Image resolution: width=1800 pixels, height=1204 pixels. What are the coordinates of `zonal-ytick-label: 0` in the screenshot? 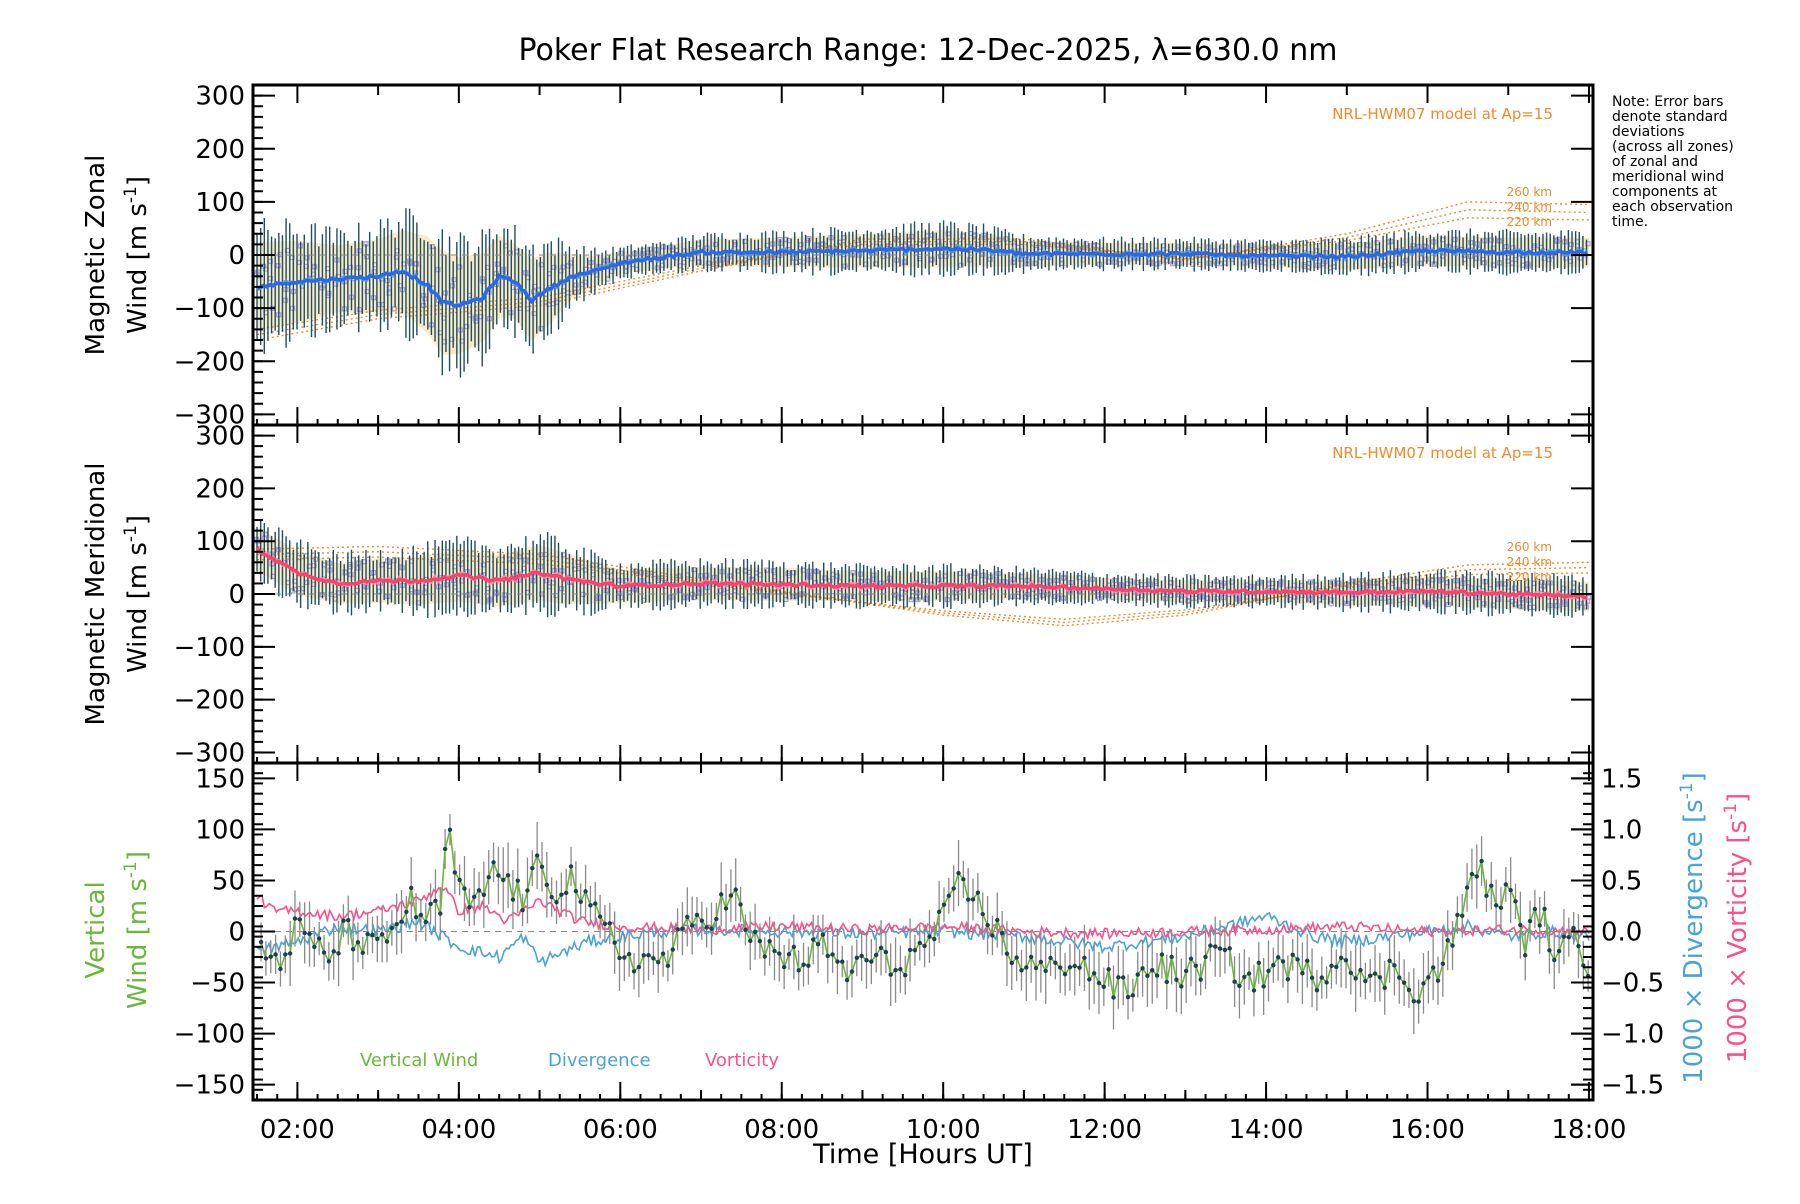 It's located at (236, 256).